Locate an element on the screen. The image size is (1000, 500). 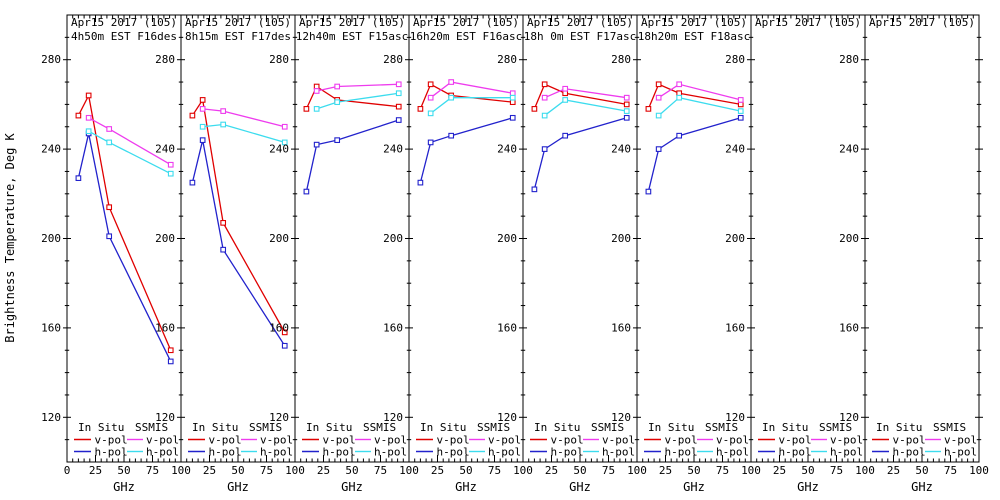
panel-frame is located at coordinates (922, 238).